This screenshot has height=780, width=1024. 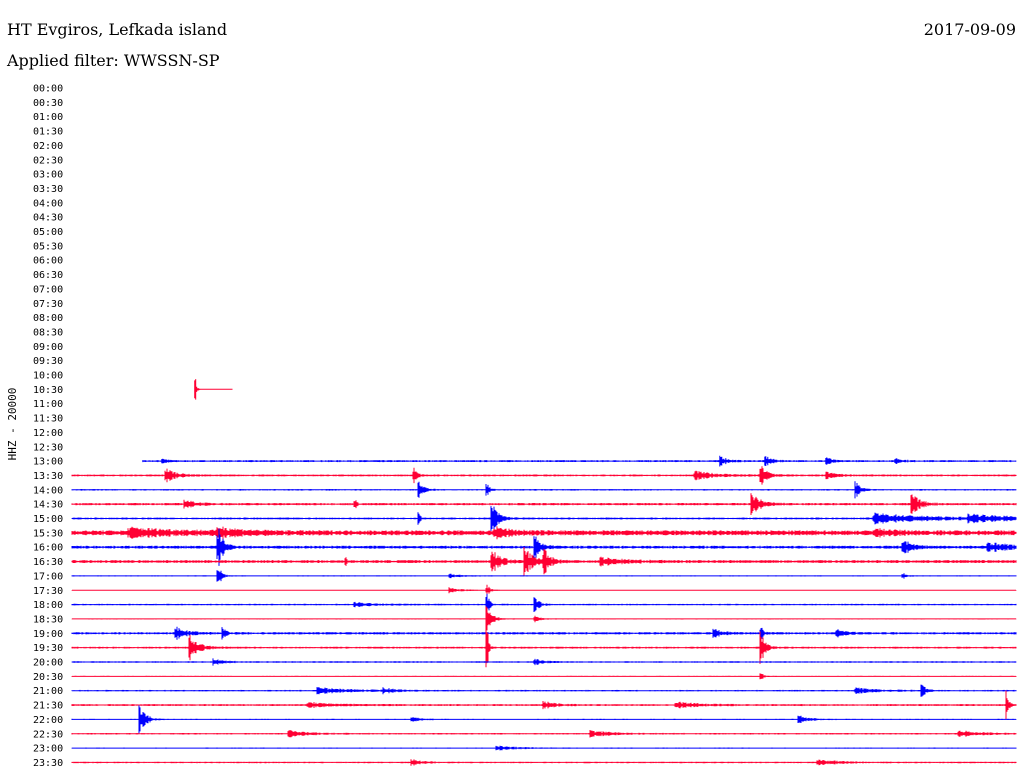 I want to click on time-tick-label: 05:30, so click(x=48, y=246).